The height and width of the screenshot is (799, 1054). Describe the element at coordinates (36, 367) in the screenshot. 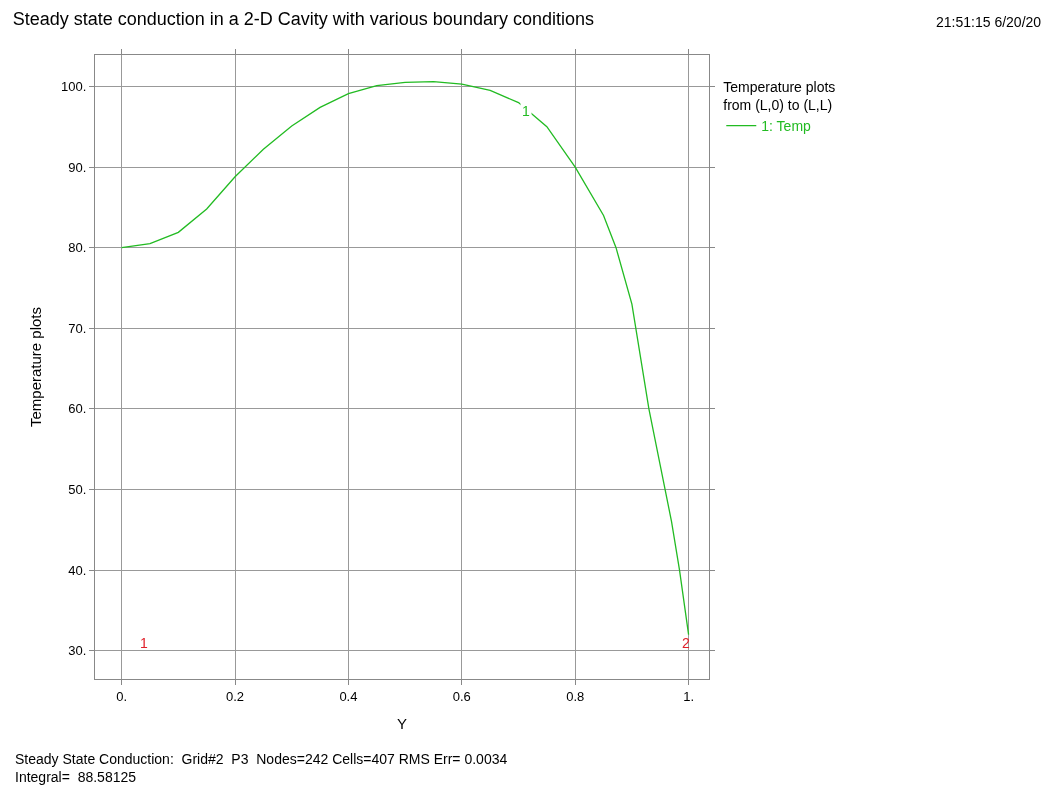

I see `y-axis-title: Temperature plots` at that location.